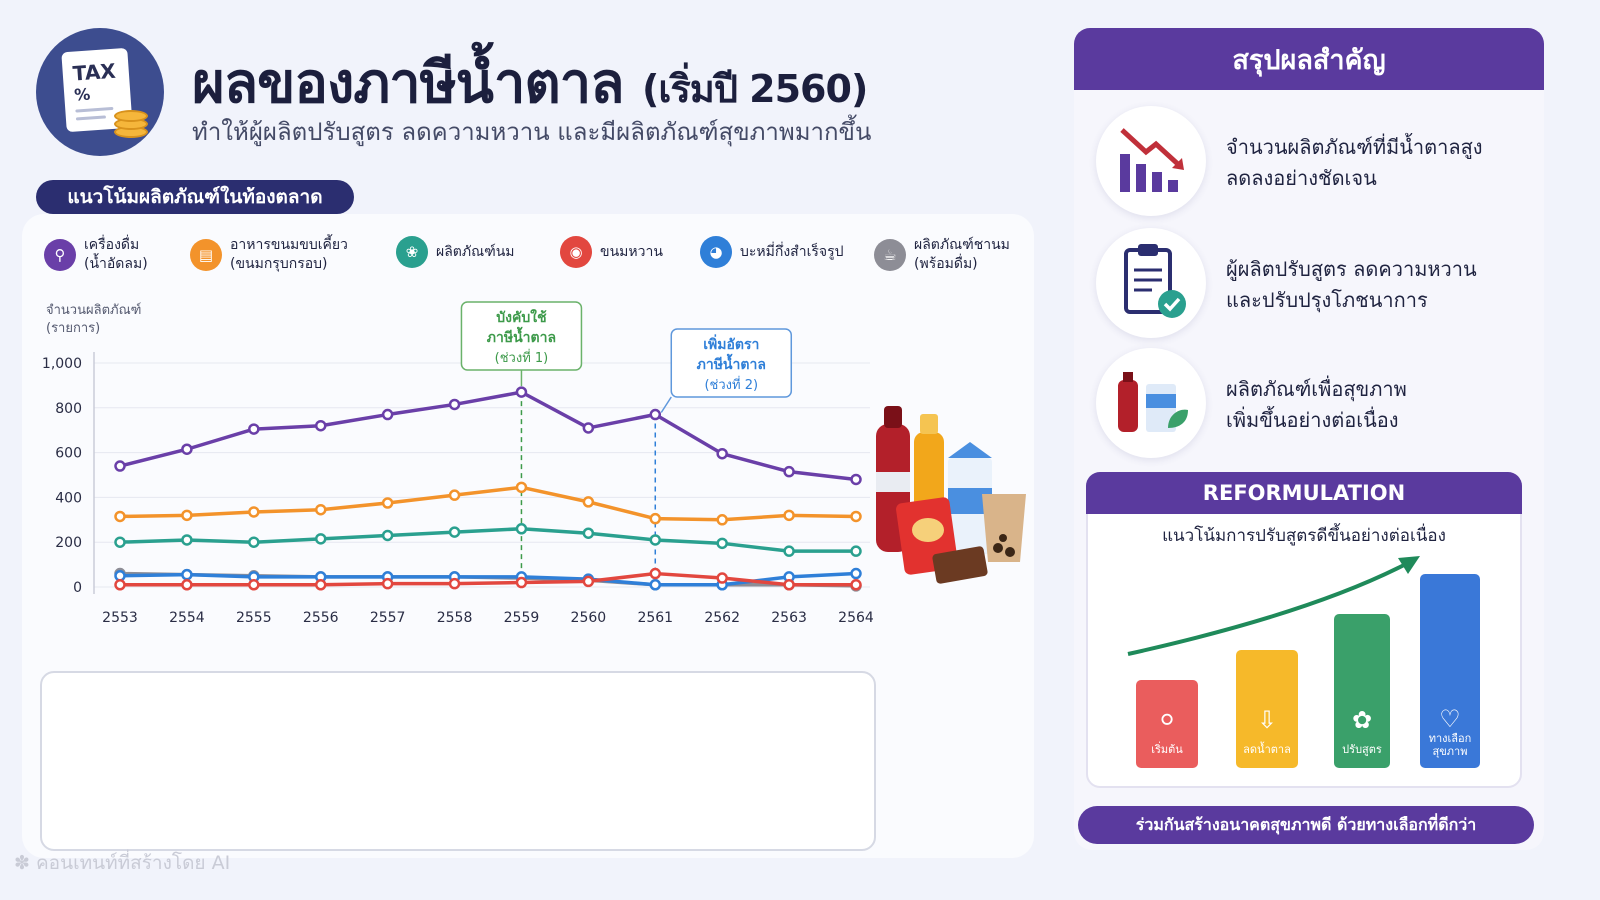  Describe the element at coordinates (1267, 709) in the screenshot. I see `reformulation-bar-reduce: ⇩ ลดน้ำตาล` at that location.